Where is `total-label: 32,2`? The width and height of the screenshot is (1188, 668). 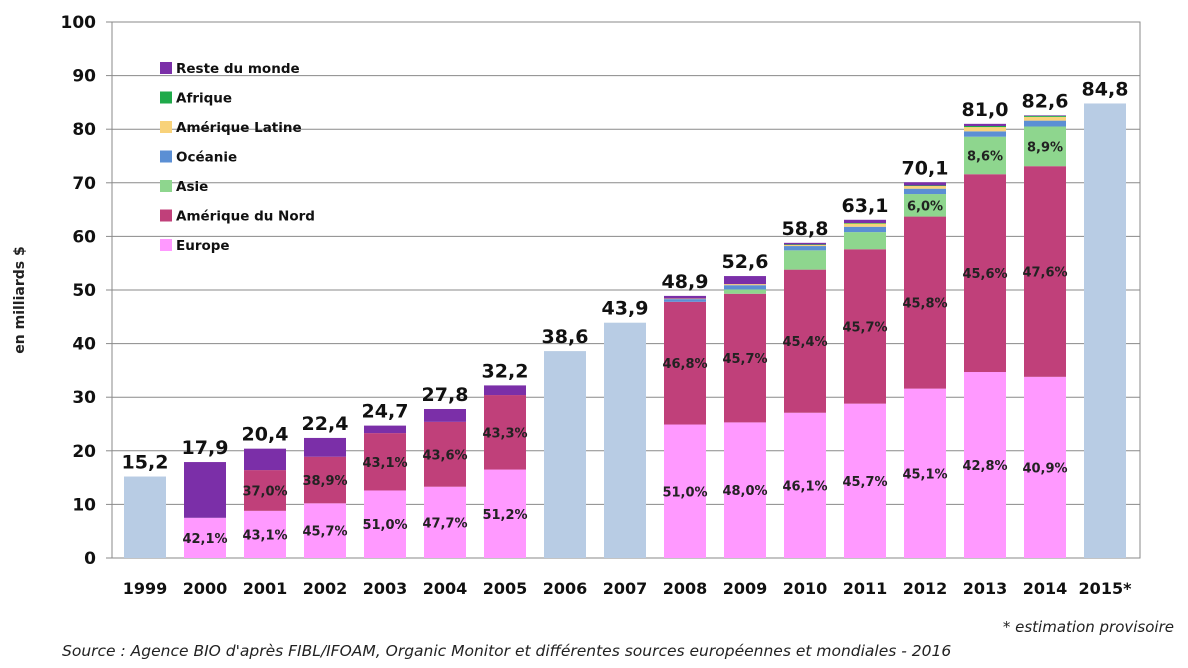
total-label: 32,2 is located at coordinates (505, 371).